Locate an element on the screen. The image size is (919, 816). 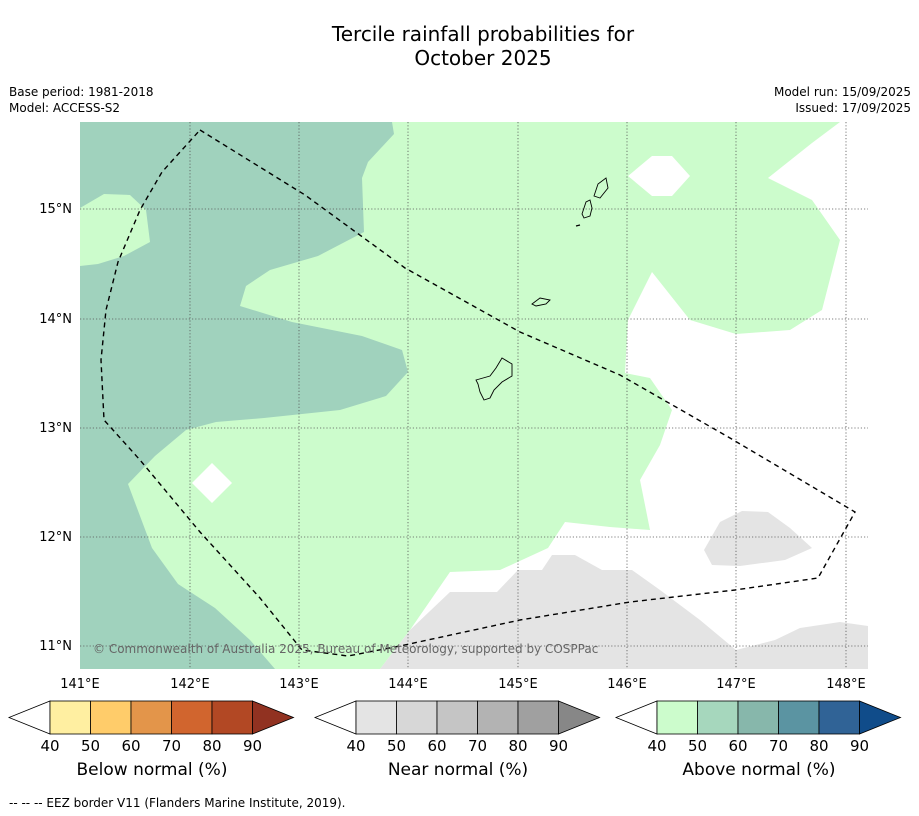
lon-label: 145°E is located at coordinates (518, 684).